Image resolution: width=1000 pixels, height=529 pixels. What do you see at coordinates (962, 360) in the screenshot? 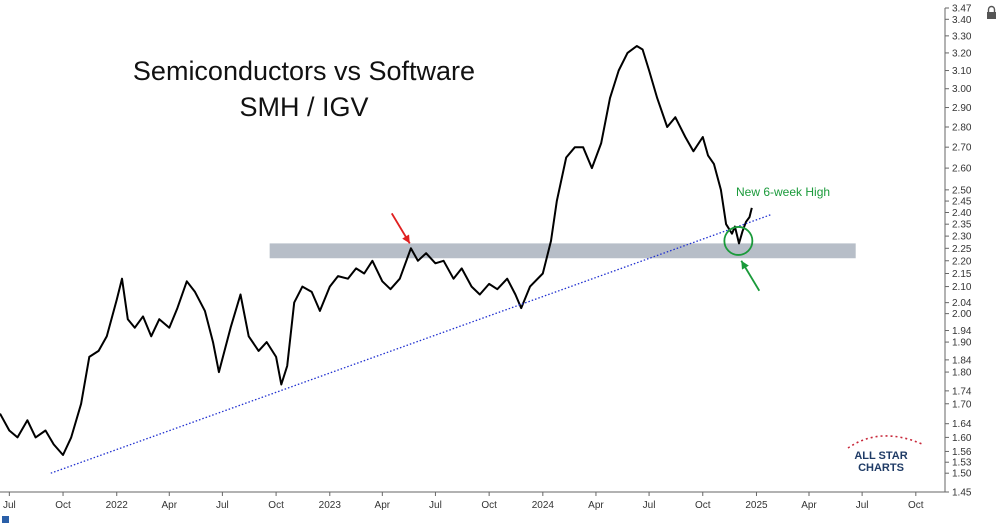
I see `y-tick-label: 1.84` at bounding box center [962, 360].